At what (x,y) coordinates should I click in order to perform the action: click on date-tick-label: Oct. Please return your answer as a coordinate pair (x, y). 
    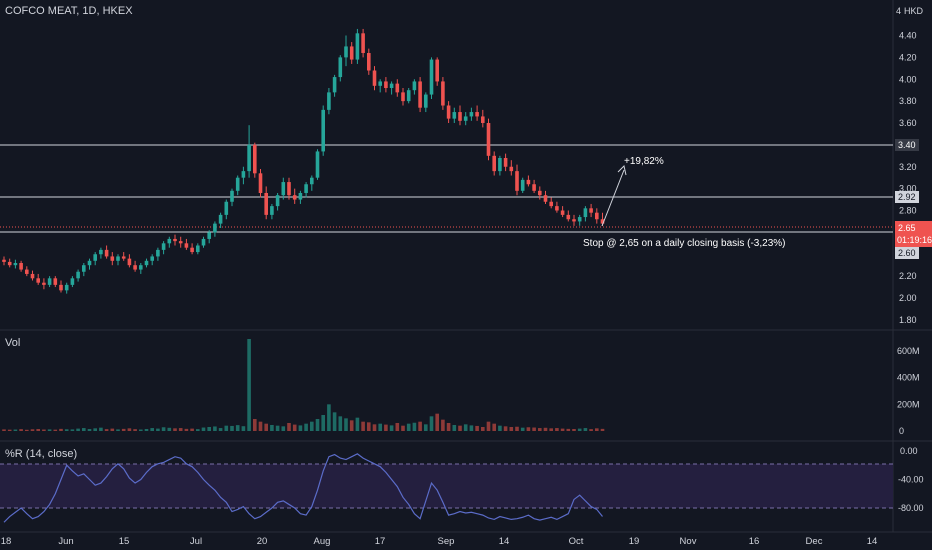
    Looking at the image, I should click on (576, 541).